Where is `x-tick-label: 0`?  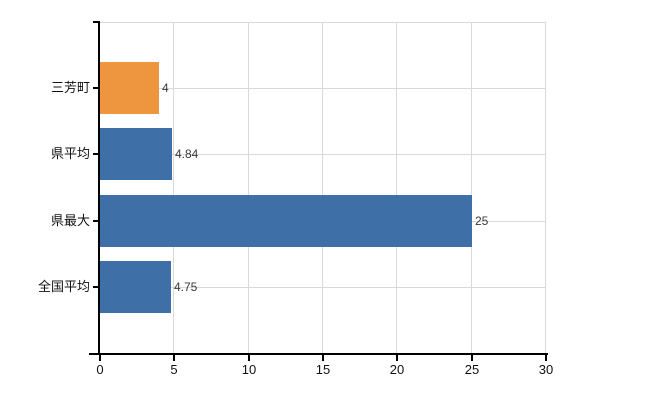
x-tick-label: 0 is located at coordinates (100, 369).